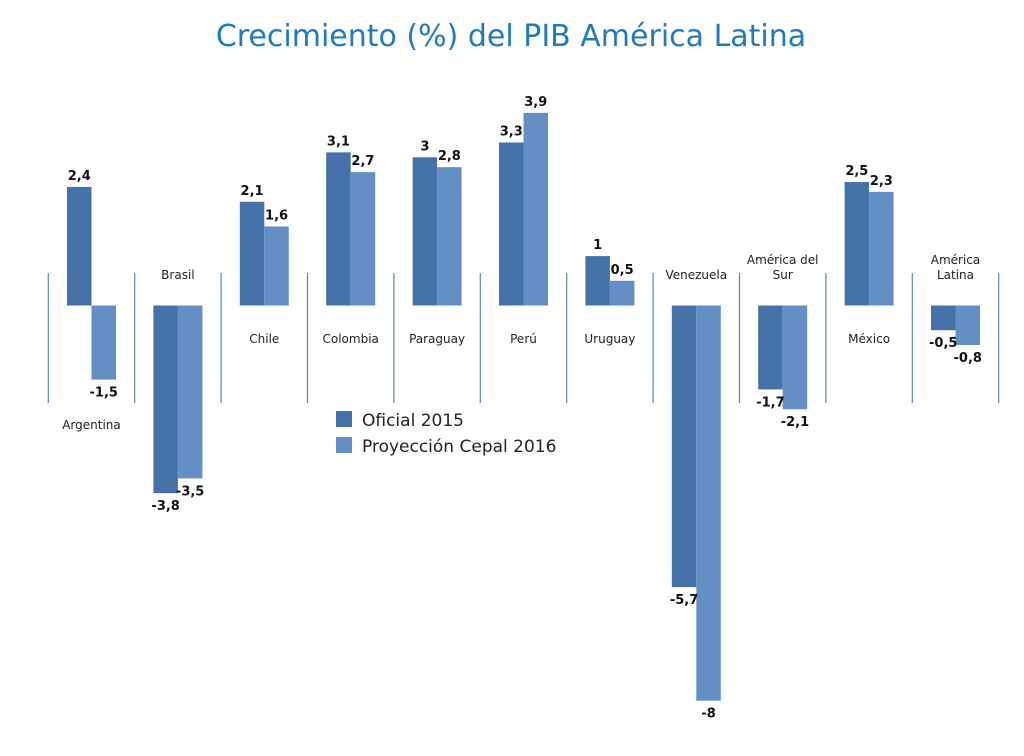 The width and height of the screenshot is (1024, 756). I want to click on value-label-chile-oficial-2015: 2,1, so click(252, 191).